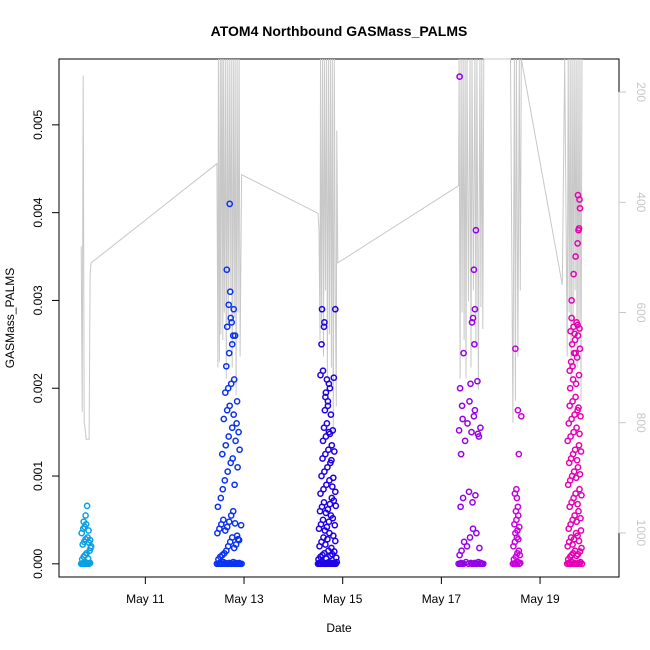 The width and height of the screenshot is (650, 650). What do you see at coordinates (641, 533) in the screenshot?
I see `y2-tick-label: 1000` at bounding box center [641, 533].